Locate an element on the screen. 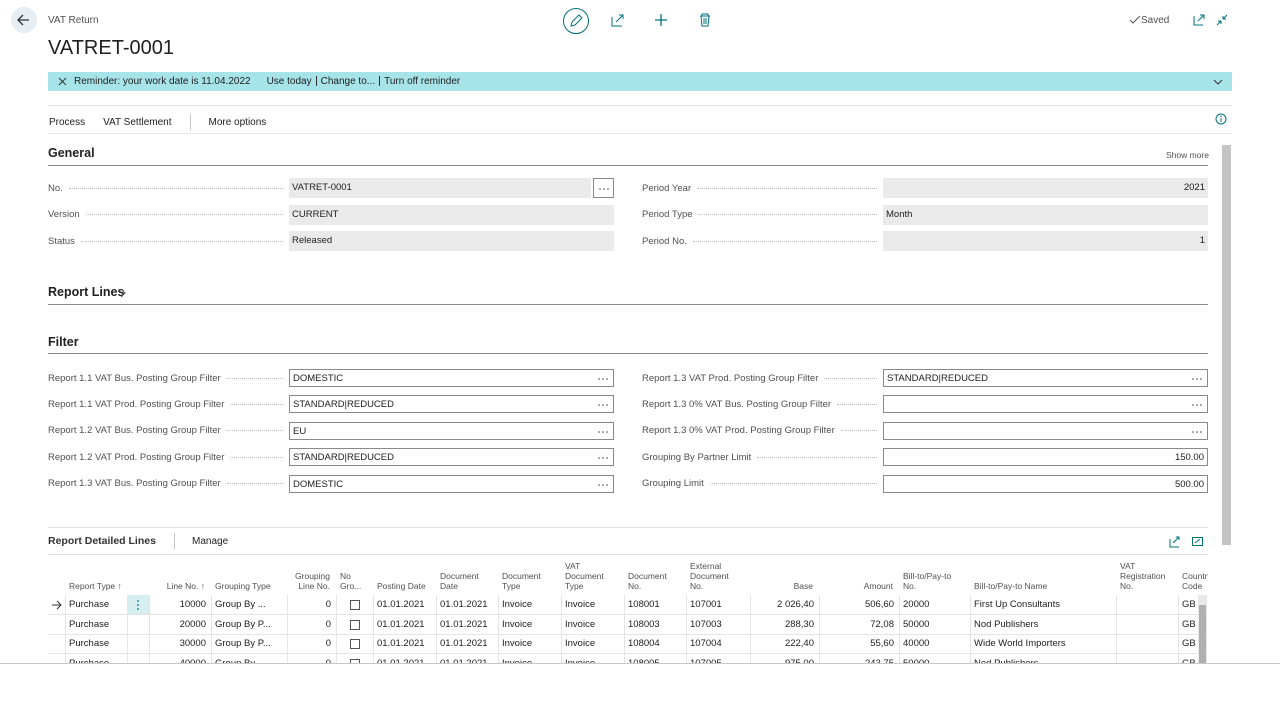  delete-button is located at coordinates (705, 20).